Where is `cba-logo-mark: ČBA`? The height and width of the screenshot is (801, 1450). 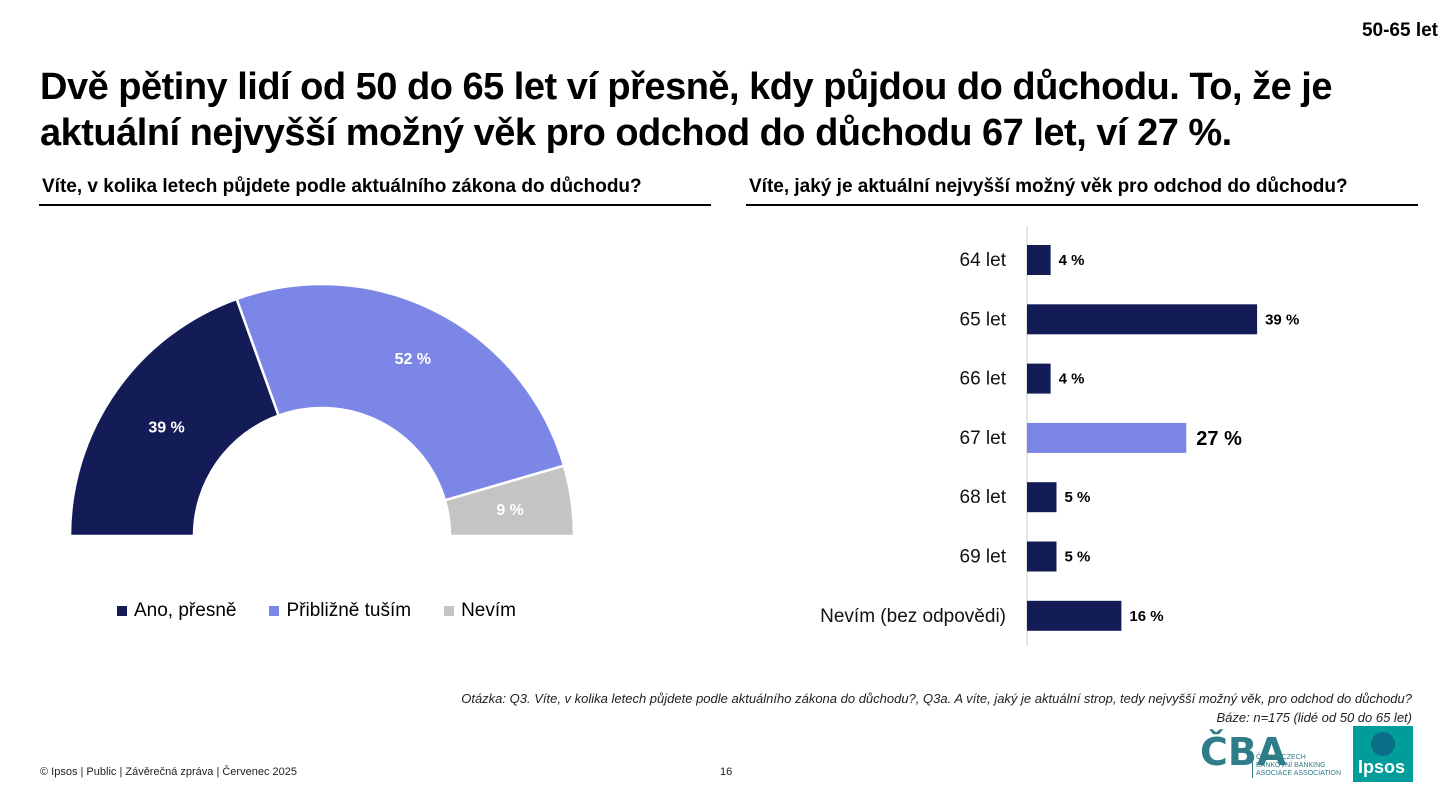 cba-logo-mark: ČBA is located at coordinates (1243, 752).